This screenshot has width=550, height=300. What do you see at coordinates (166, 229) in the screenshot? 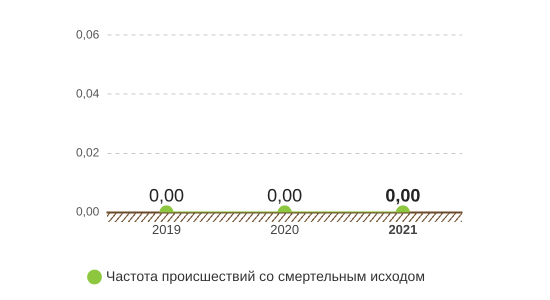
I see `x-tick-label: 2019` at bounding box center [166, 229].